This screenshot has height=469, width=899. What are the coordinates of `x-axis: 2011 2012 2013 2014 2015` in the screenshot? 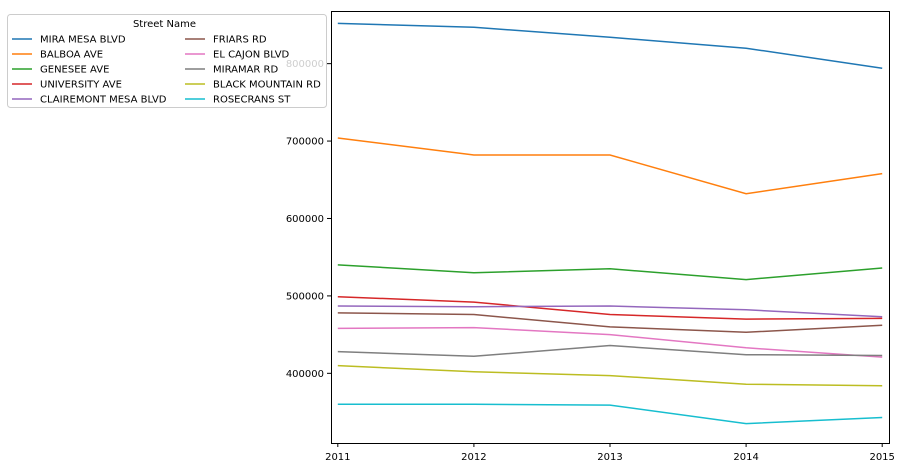 It's located at (610, 453).